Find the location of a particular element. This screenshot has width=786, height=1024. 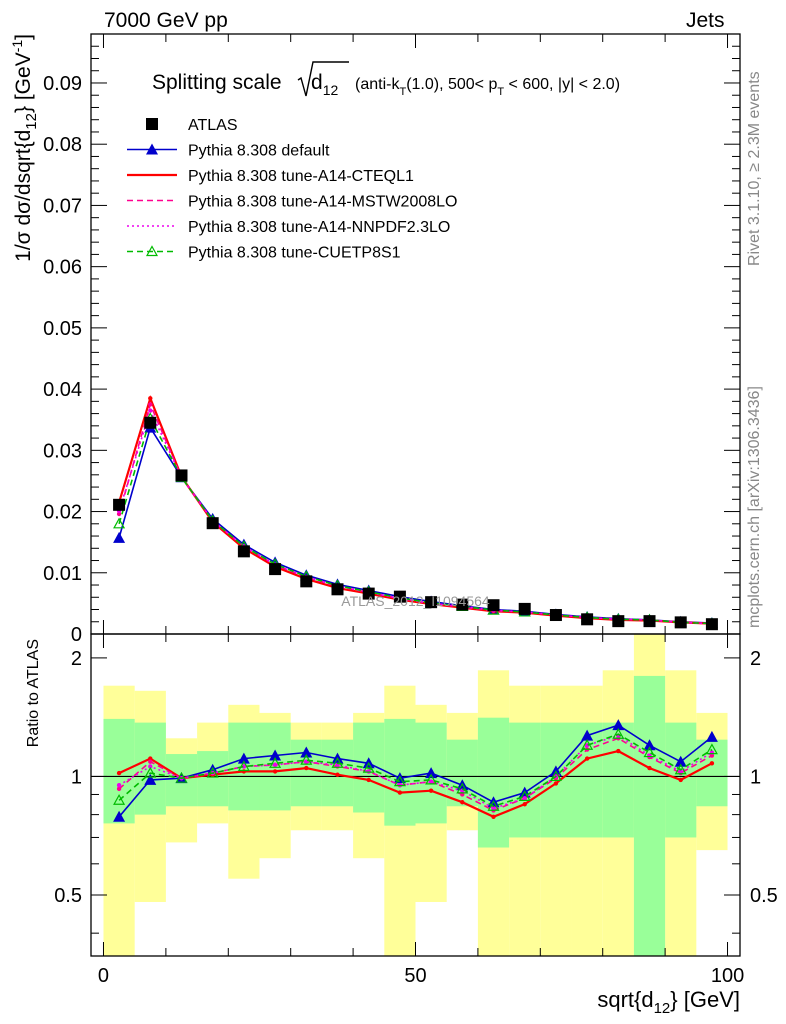

top-y-tick-label: 0.07 is located at coordinates (62, 206).